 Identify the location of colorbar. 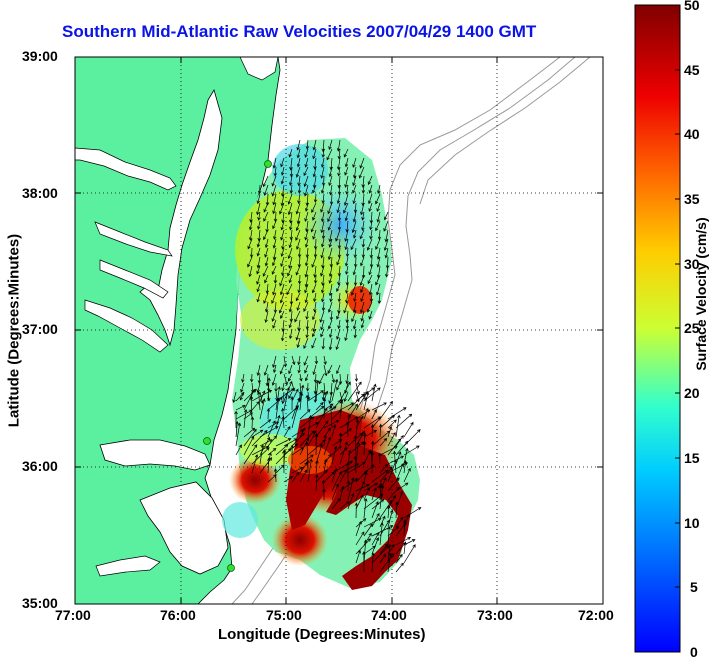
(657, 328).